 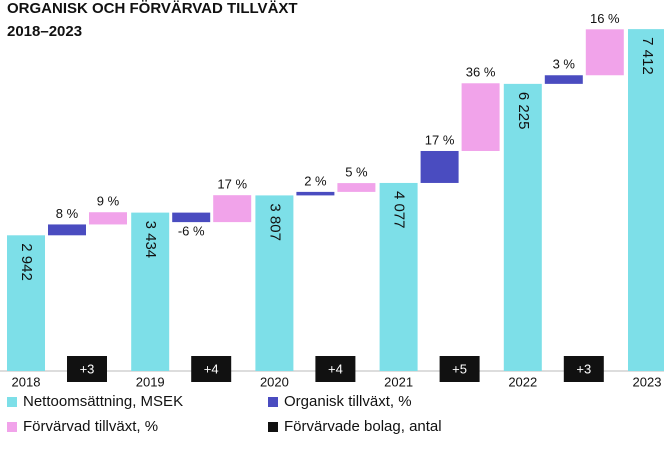 What do you see at coordinates (523, 111) in the screenshot?
I see `bar-label: 6 225` at bounding box center [523, 111].